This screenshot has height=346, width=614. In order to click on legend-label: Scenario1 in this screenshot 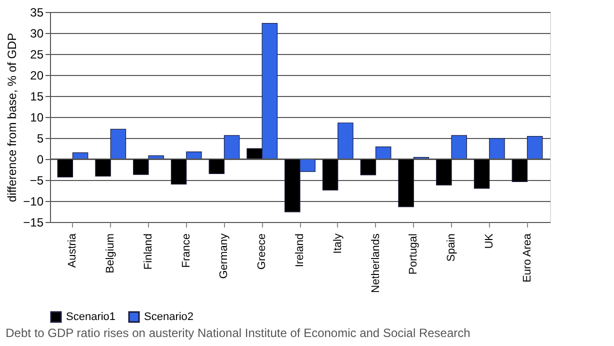, I will do `click(91, 317)`.